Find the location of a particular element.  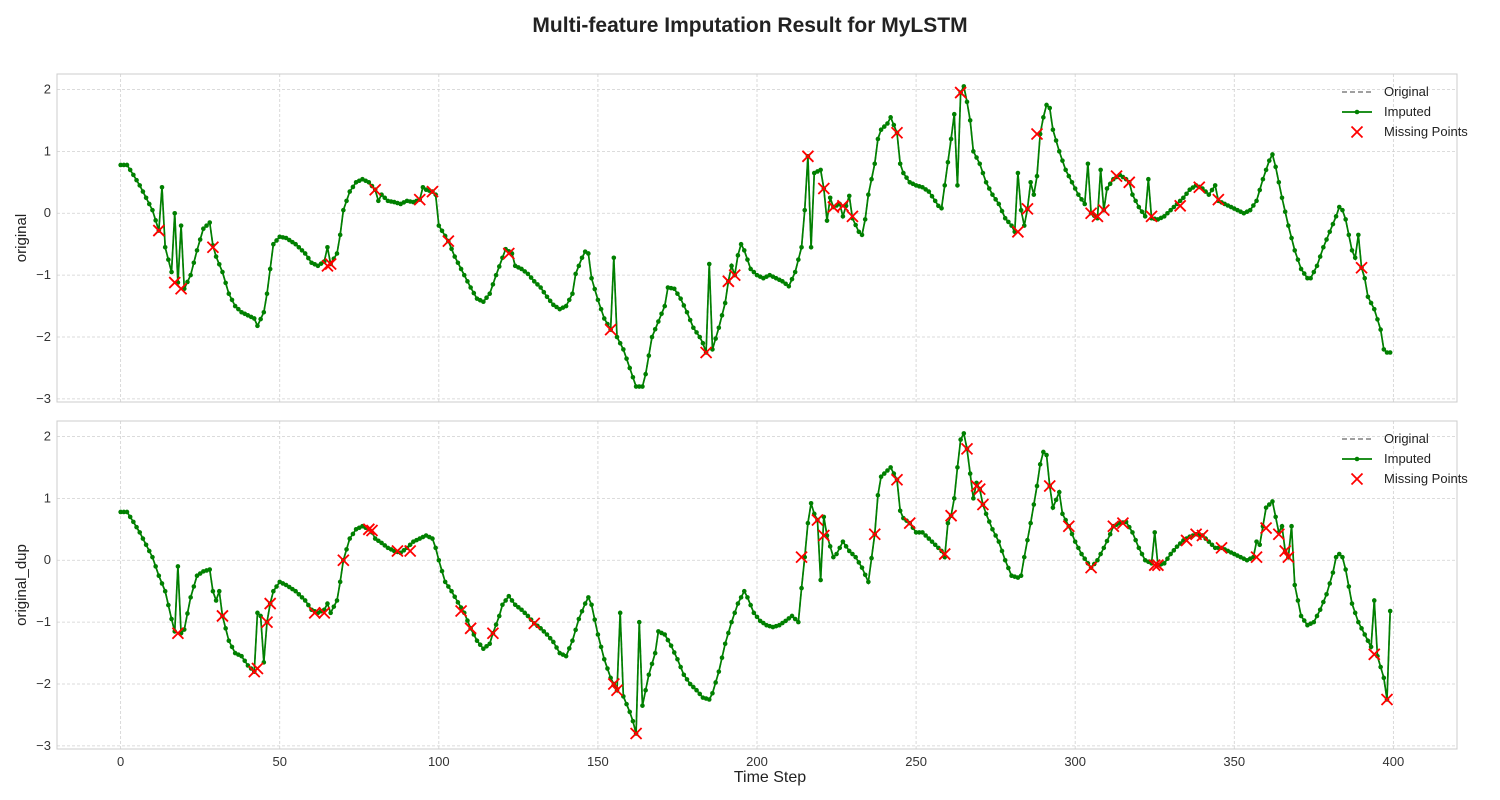

x-tick-label: 50 is located at coordinates (279, 761).